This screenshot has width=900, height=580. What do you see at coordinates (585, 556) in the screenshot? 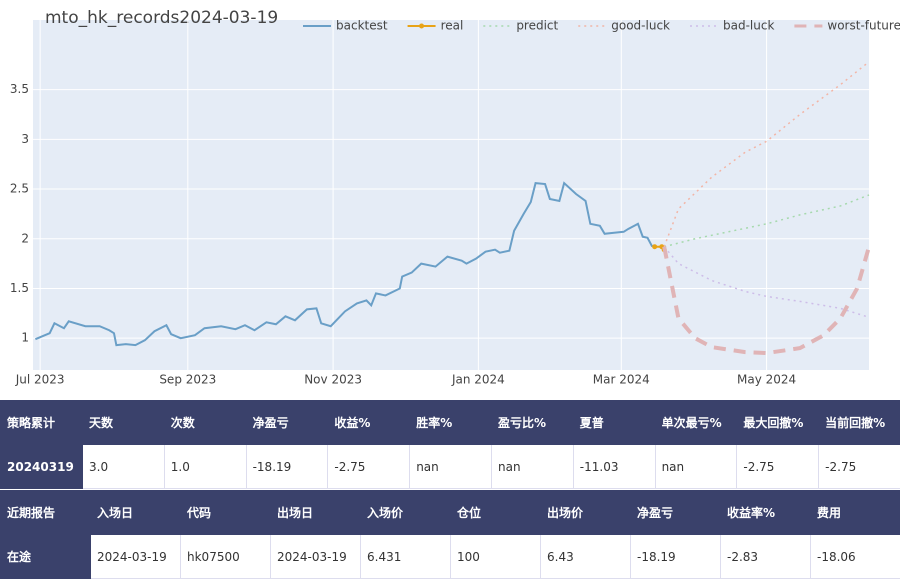
I see `cell: 6.43` at bounding box center [585, 556].